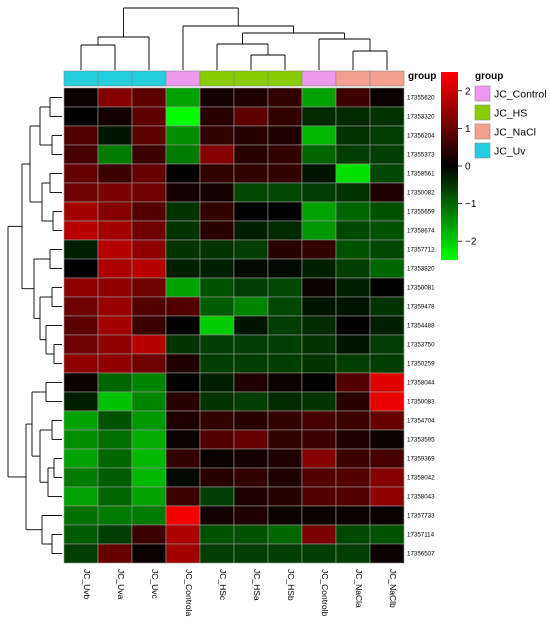  What do you see at coordinates (87, 584) in the screenshot?
I see `column-label: JC_Uvb` at bounding box center [87, 584].